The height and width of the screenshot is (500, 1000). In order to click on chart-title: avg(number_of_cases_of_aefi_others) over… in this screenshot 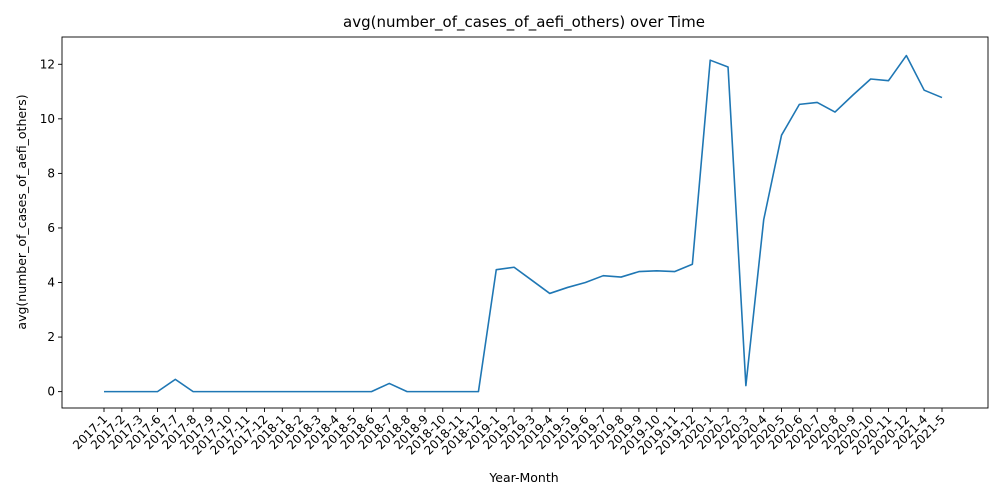, I will do `click(524, 22)`.